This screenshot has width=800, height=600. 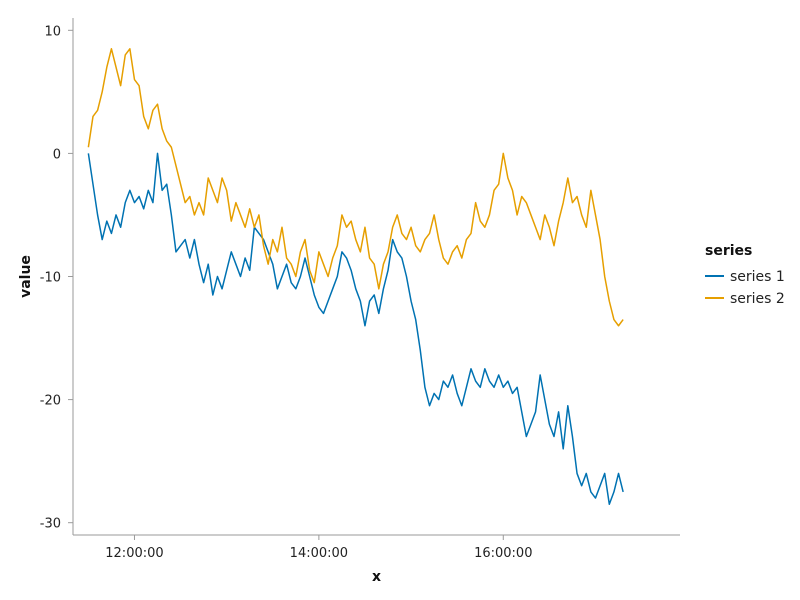 I want to click on legend-label-series-1: series 1, so click(x=757, y=277).